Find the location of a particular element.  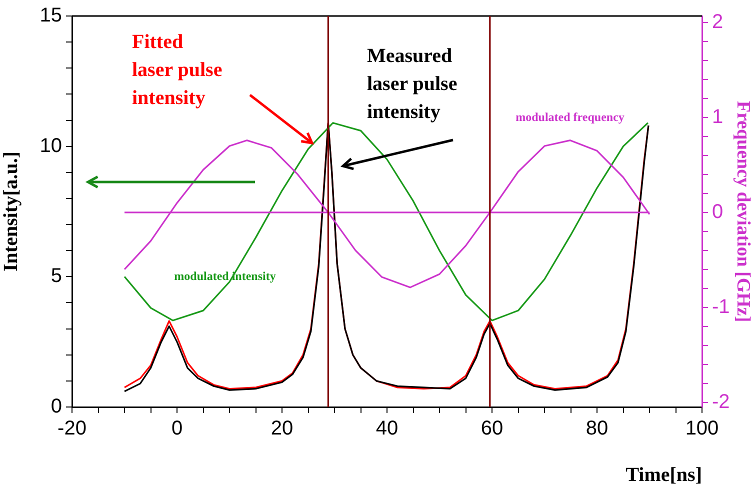

series-label: modulated frequency is located at coordinates (570, 117).